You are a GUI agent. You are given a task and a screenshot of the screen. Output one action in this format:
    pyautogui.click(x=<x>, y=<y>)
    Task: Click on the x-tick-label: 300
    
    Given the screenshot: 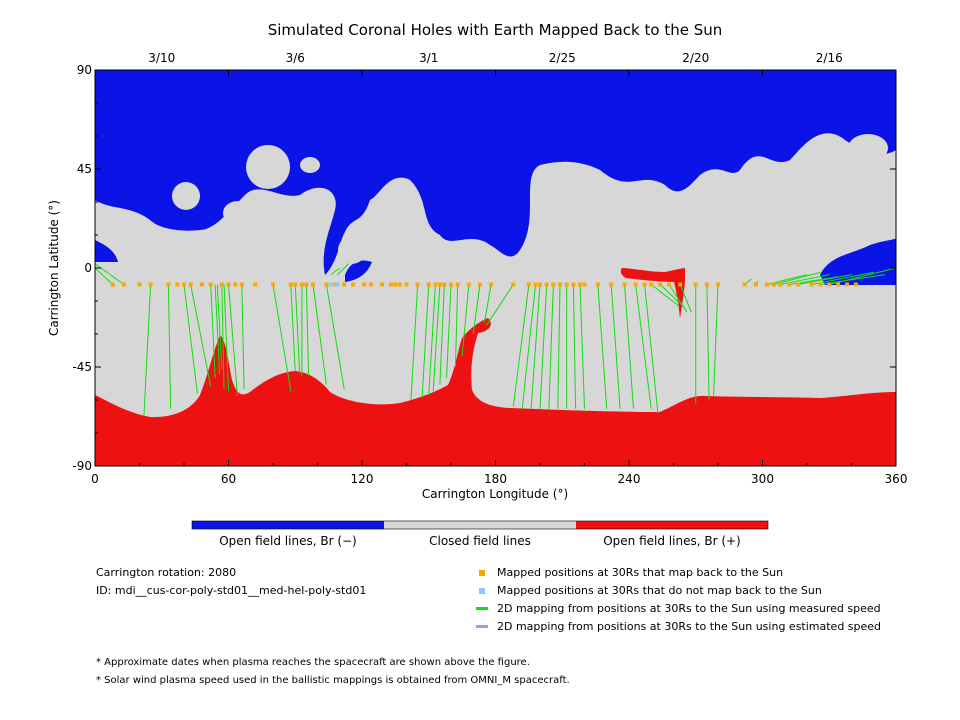 What is the action you would take?
    pyautogui.click(x=762, y=479)
    